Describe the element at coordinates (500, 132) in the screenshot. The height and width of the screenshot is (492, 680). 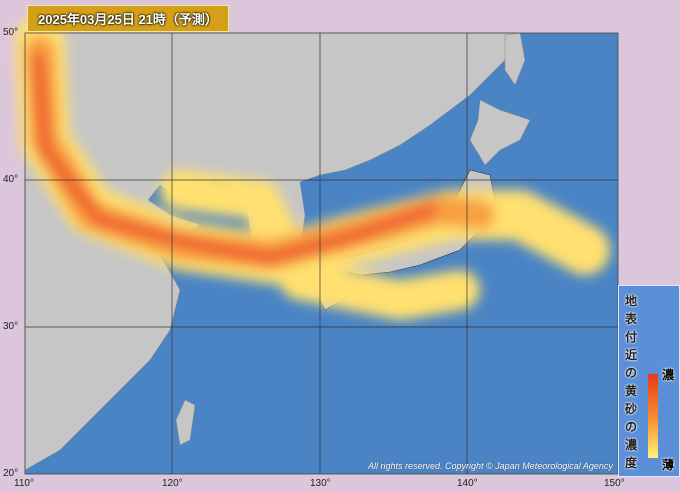
I see `hokkaido` at that location.